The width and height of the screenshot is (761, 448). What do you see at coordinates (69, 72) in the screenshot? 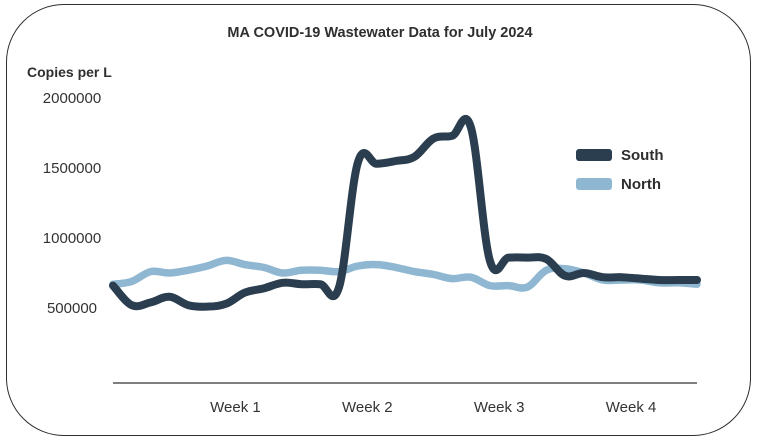
I see `y-axis-label: Copies per L` at bounding box center [69, 72].